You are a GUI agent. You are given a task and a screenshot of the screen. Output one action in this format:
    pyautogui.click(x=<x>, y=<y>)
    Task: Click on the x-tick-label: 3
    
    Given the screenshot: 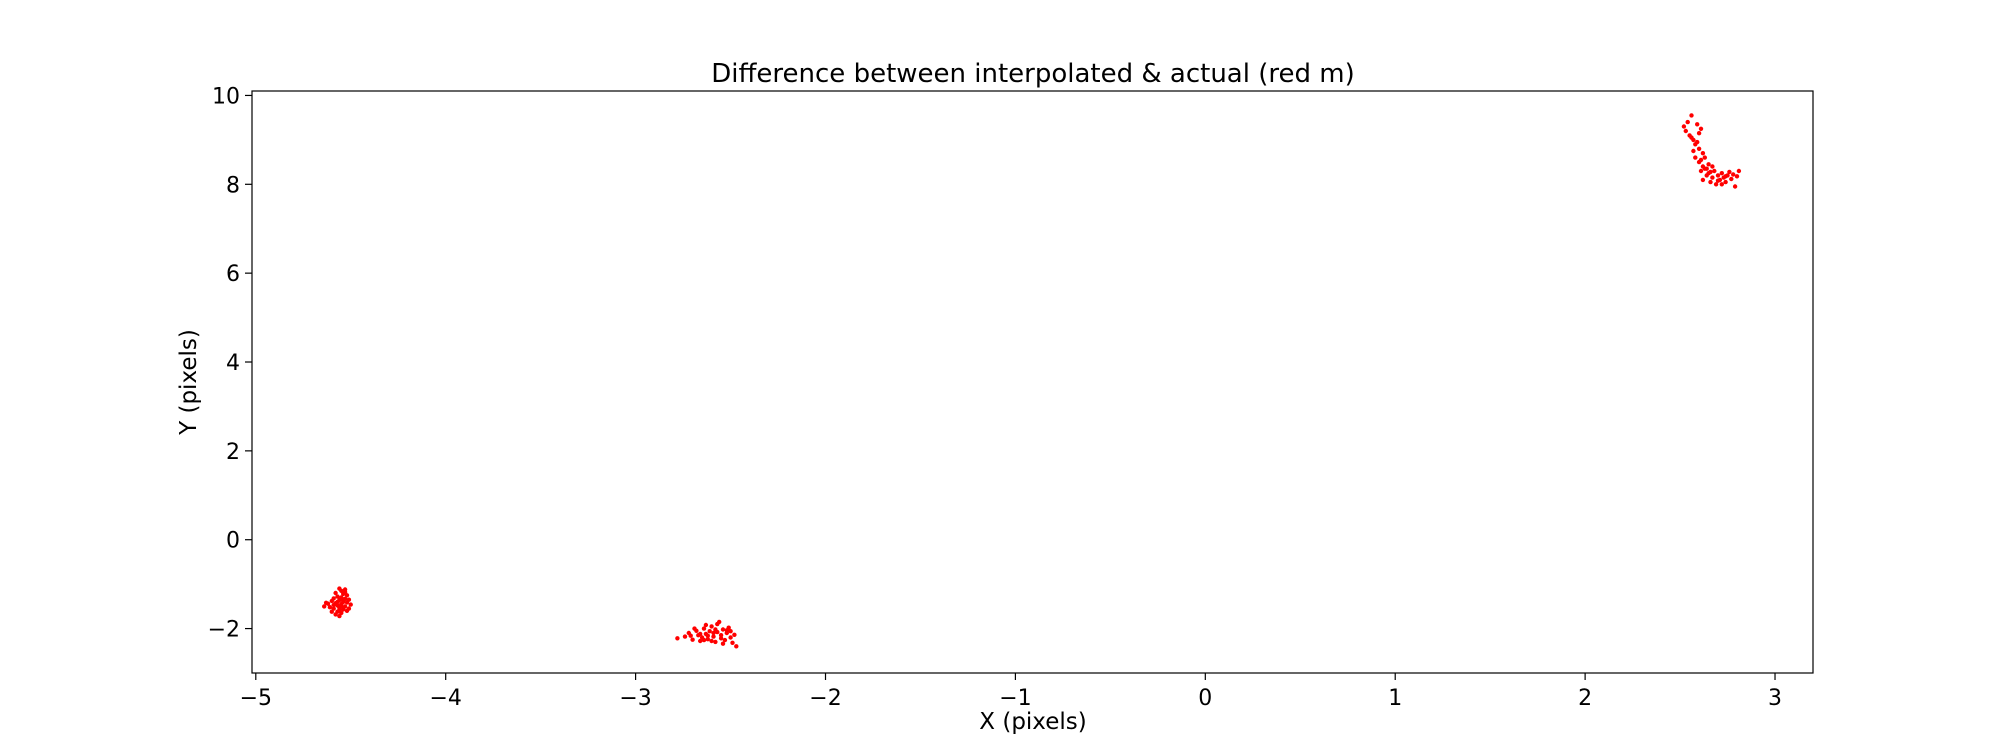 What is the action you would take?
    pyautogui.click(x=1775, y=698)
    